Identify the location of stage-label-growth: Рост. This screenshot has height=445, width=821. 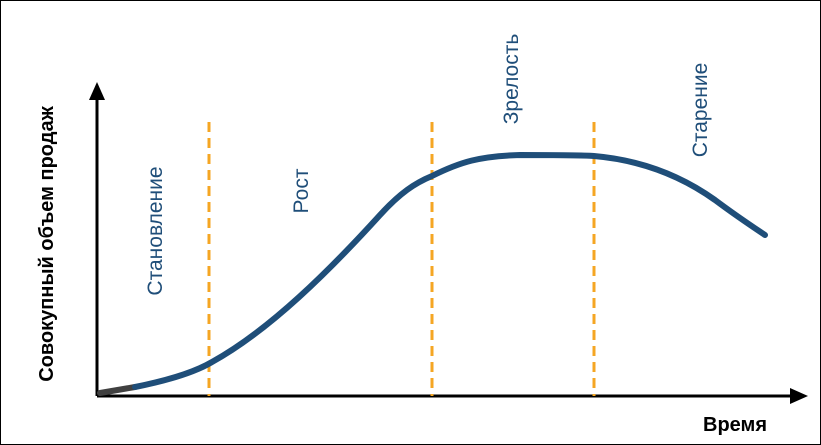
(301, 190).